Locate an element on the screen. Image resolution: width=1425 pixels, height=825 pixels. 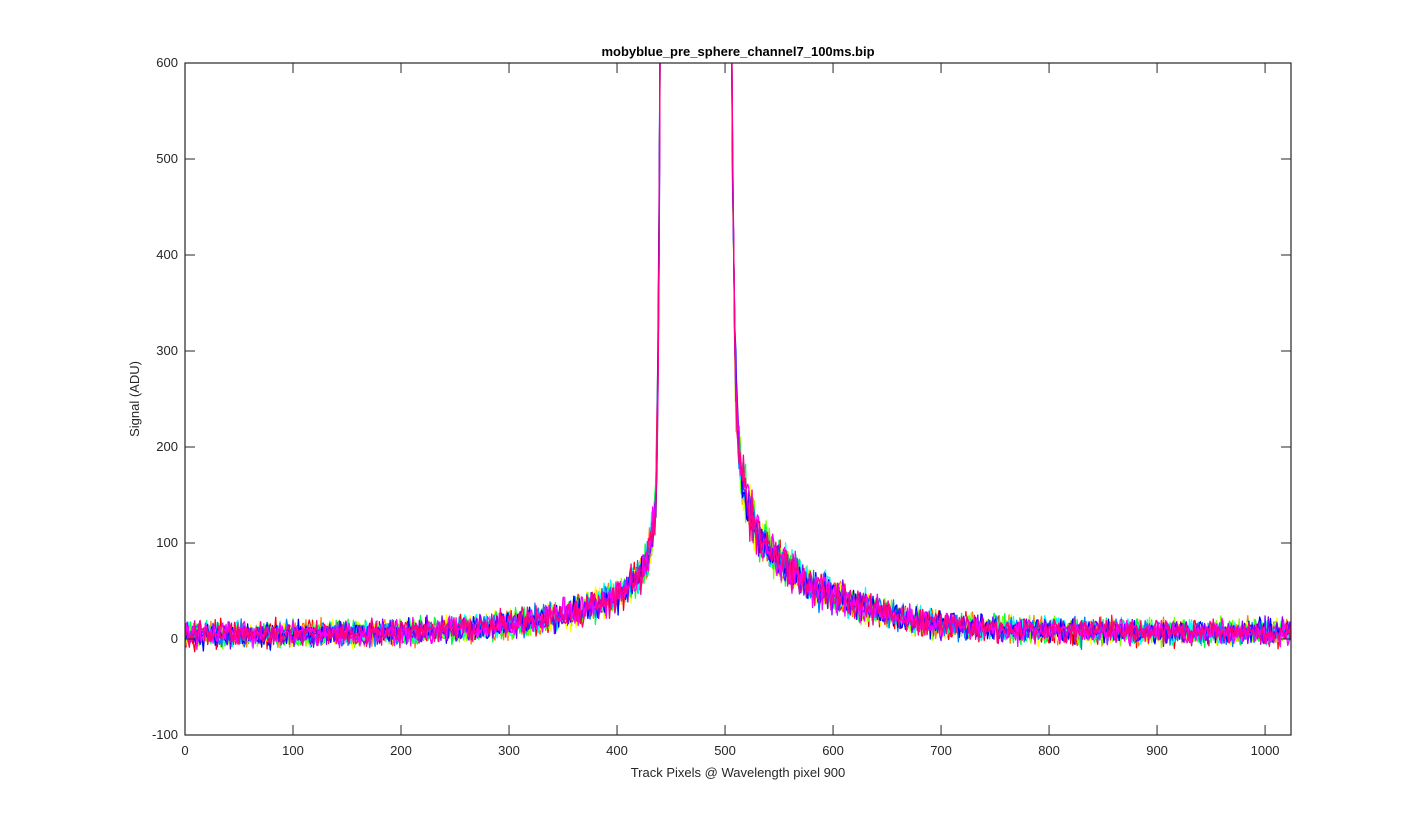
x-tick-label: 900 is located at coordinates (1157, 750).